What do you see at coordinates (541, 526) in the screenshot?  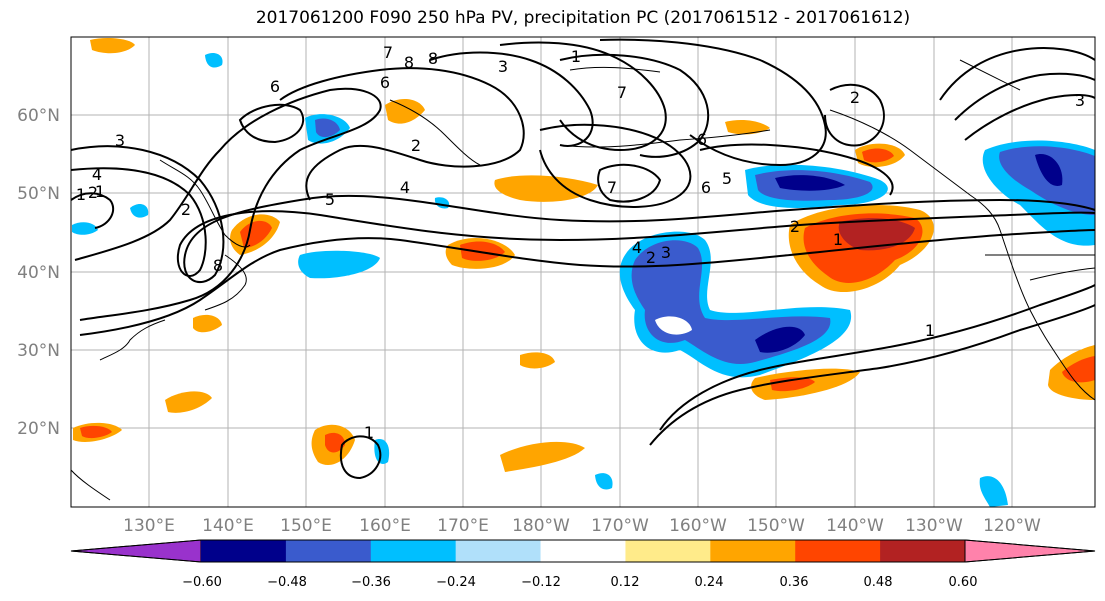 I see `lon-label: 180°W` at bounding box center [541, 526].